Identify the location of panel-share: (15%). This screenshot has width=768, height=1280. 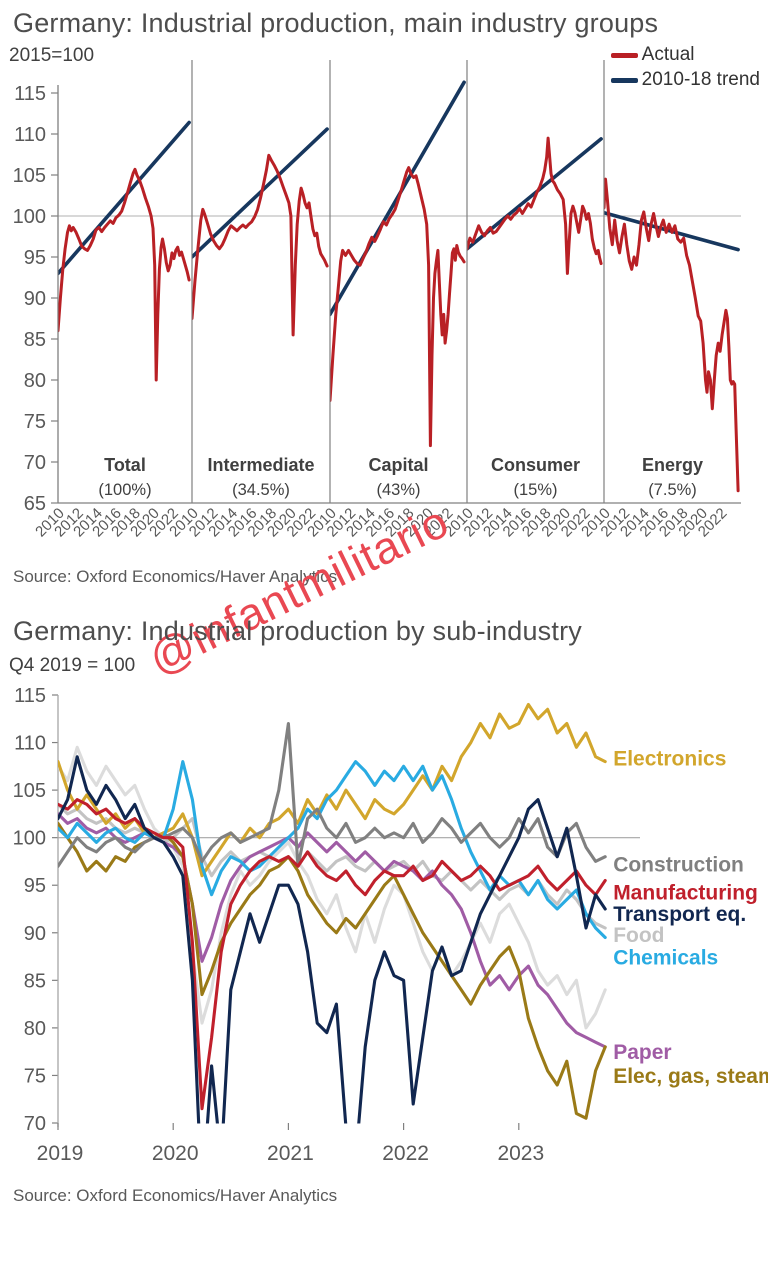
(535, 490).